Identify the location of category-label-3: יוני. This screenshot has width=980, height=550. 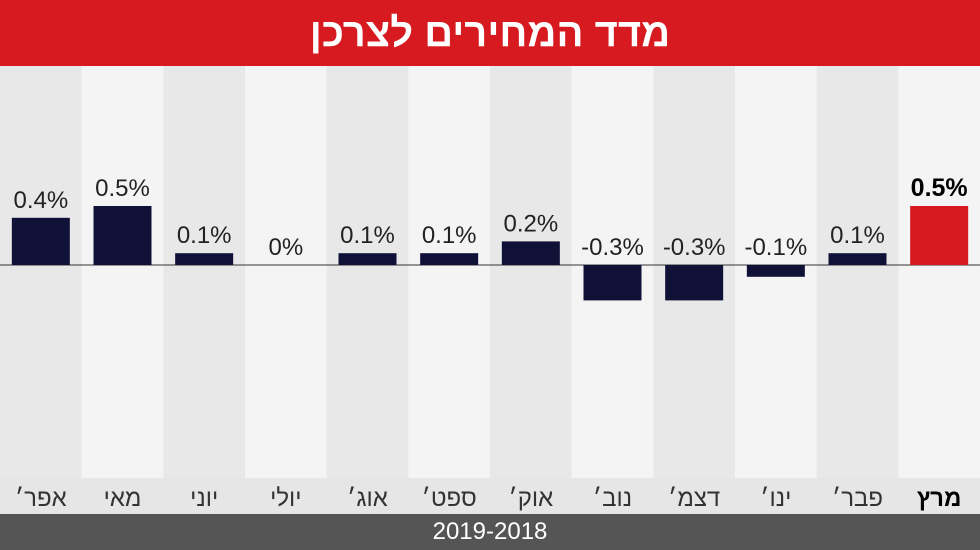
(204, 498).